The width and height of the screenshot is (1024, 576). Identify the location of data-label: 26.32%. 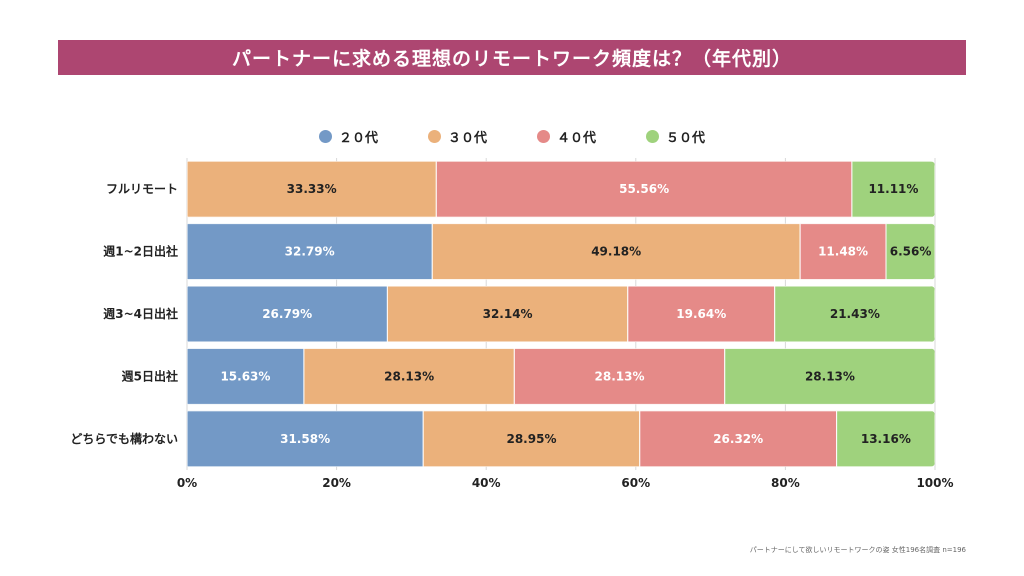
(738, 439).